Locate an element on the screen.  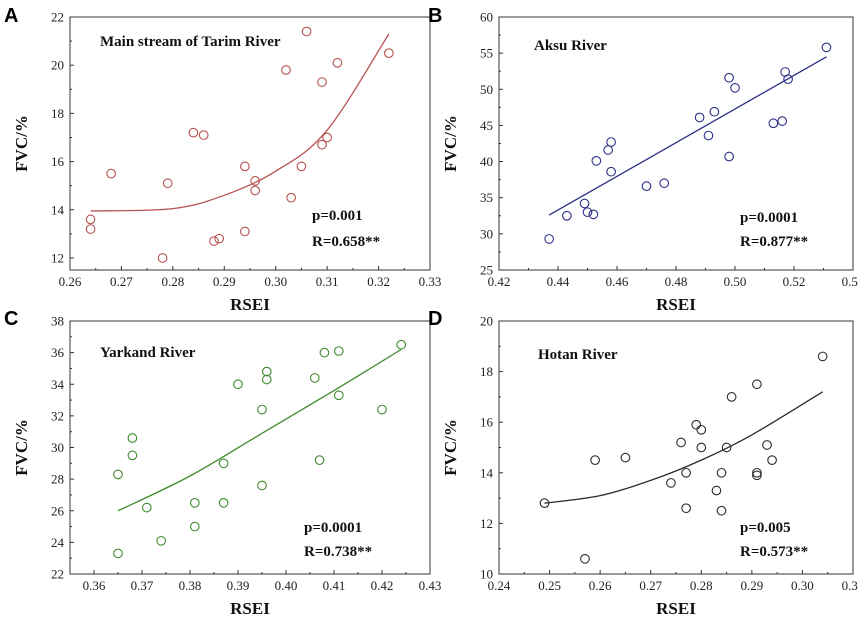
p-value-label: p=0.001 is located at coordinates (337, 216).